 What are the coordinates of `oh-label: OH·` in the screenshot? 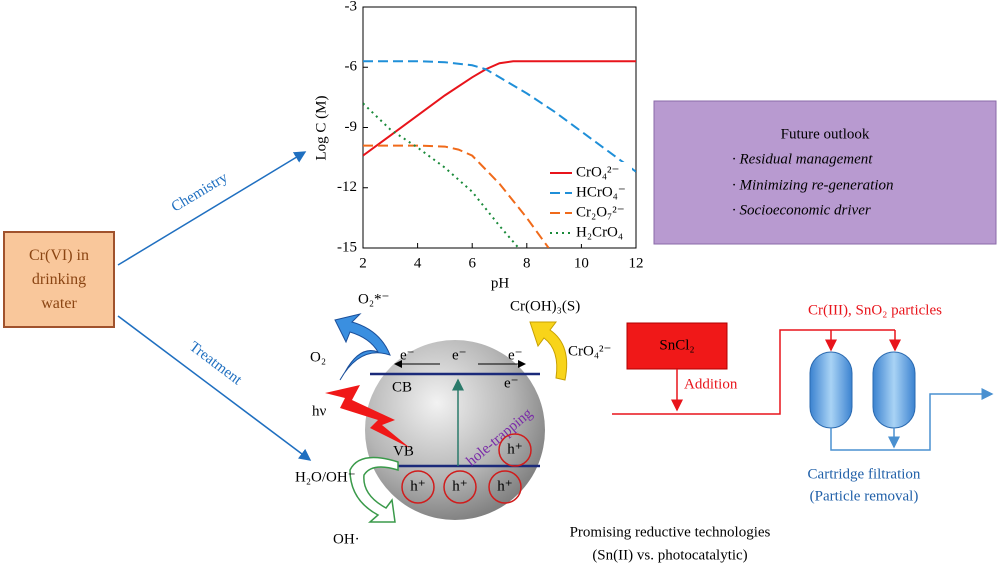 It's located at (346, 539).